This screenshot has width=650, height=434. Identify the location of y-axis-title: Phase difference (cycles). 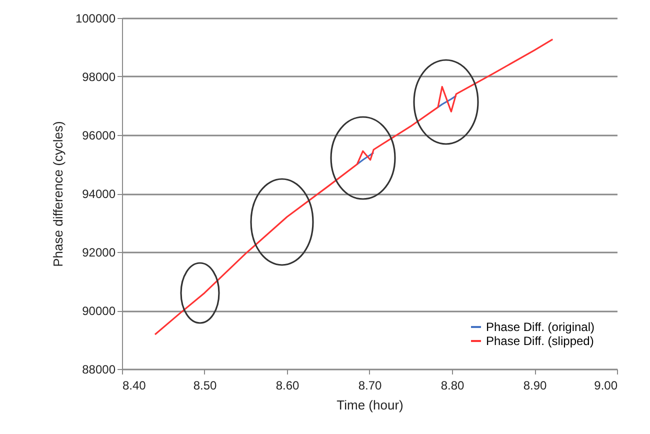
(58, 194).